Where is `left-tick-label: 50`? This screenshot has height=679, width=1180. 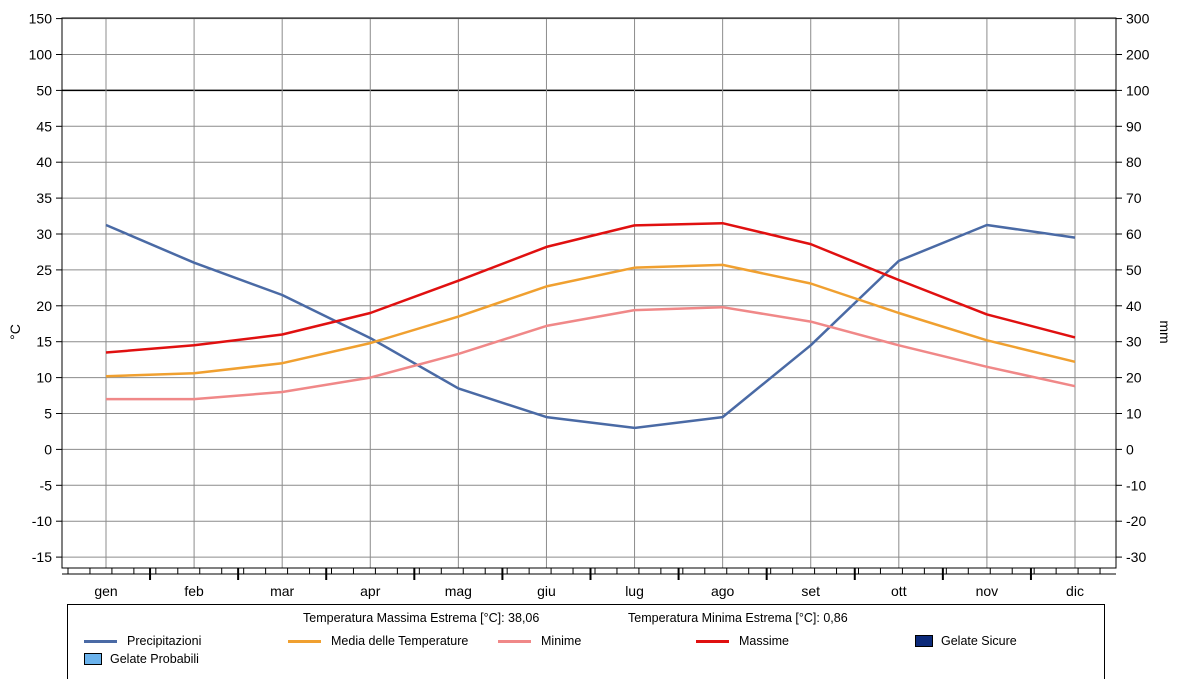
left-tick-label: 50 is located at coordinates (44, 90).